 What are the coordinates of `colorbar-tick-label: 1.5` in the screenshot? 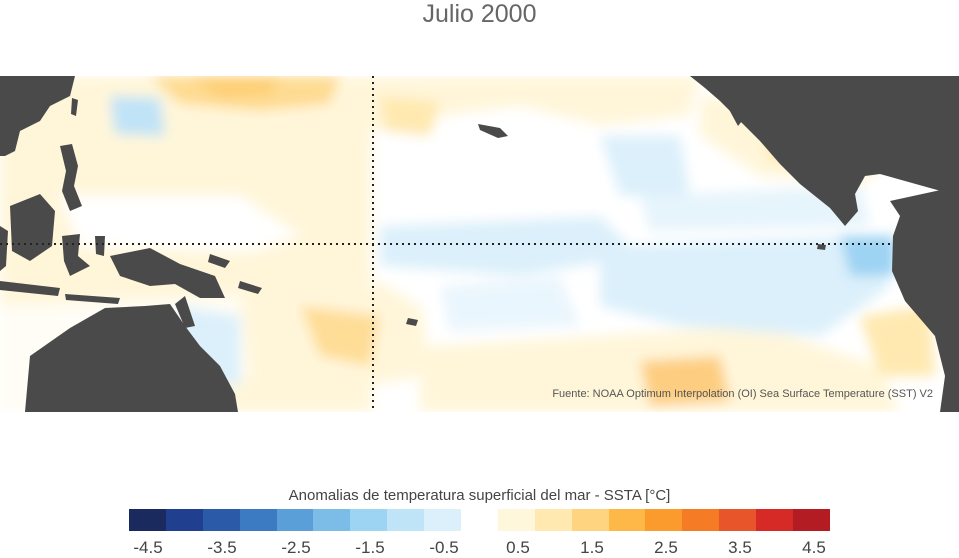 It's located at (592, 547).